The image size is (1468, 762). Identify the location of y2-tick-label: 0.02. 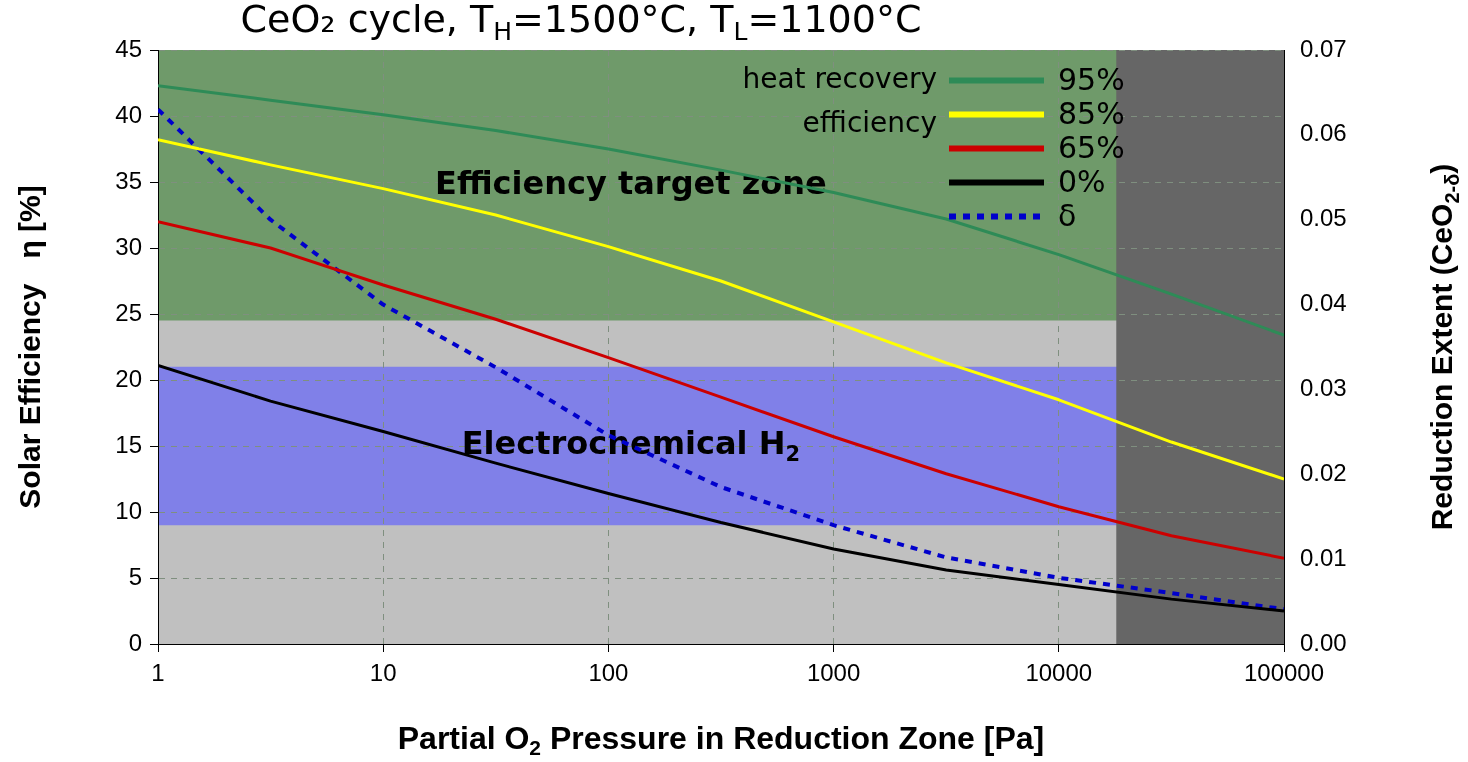
(1323, 472).